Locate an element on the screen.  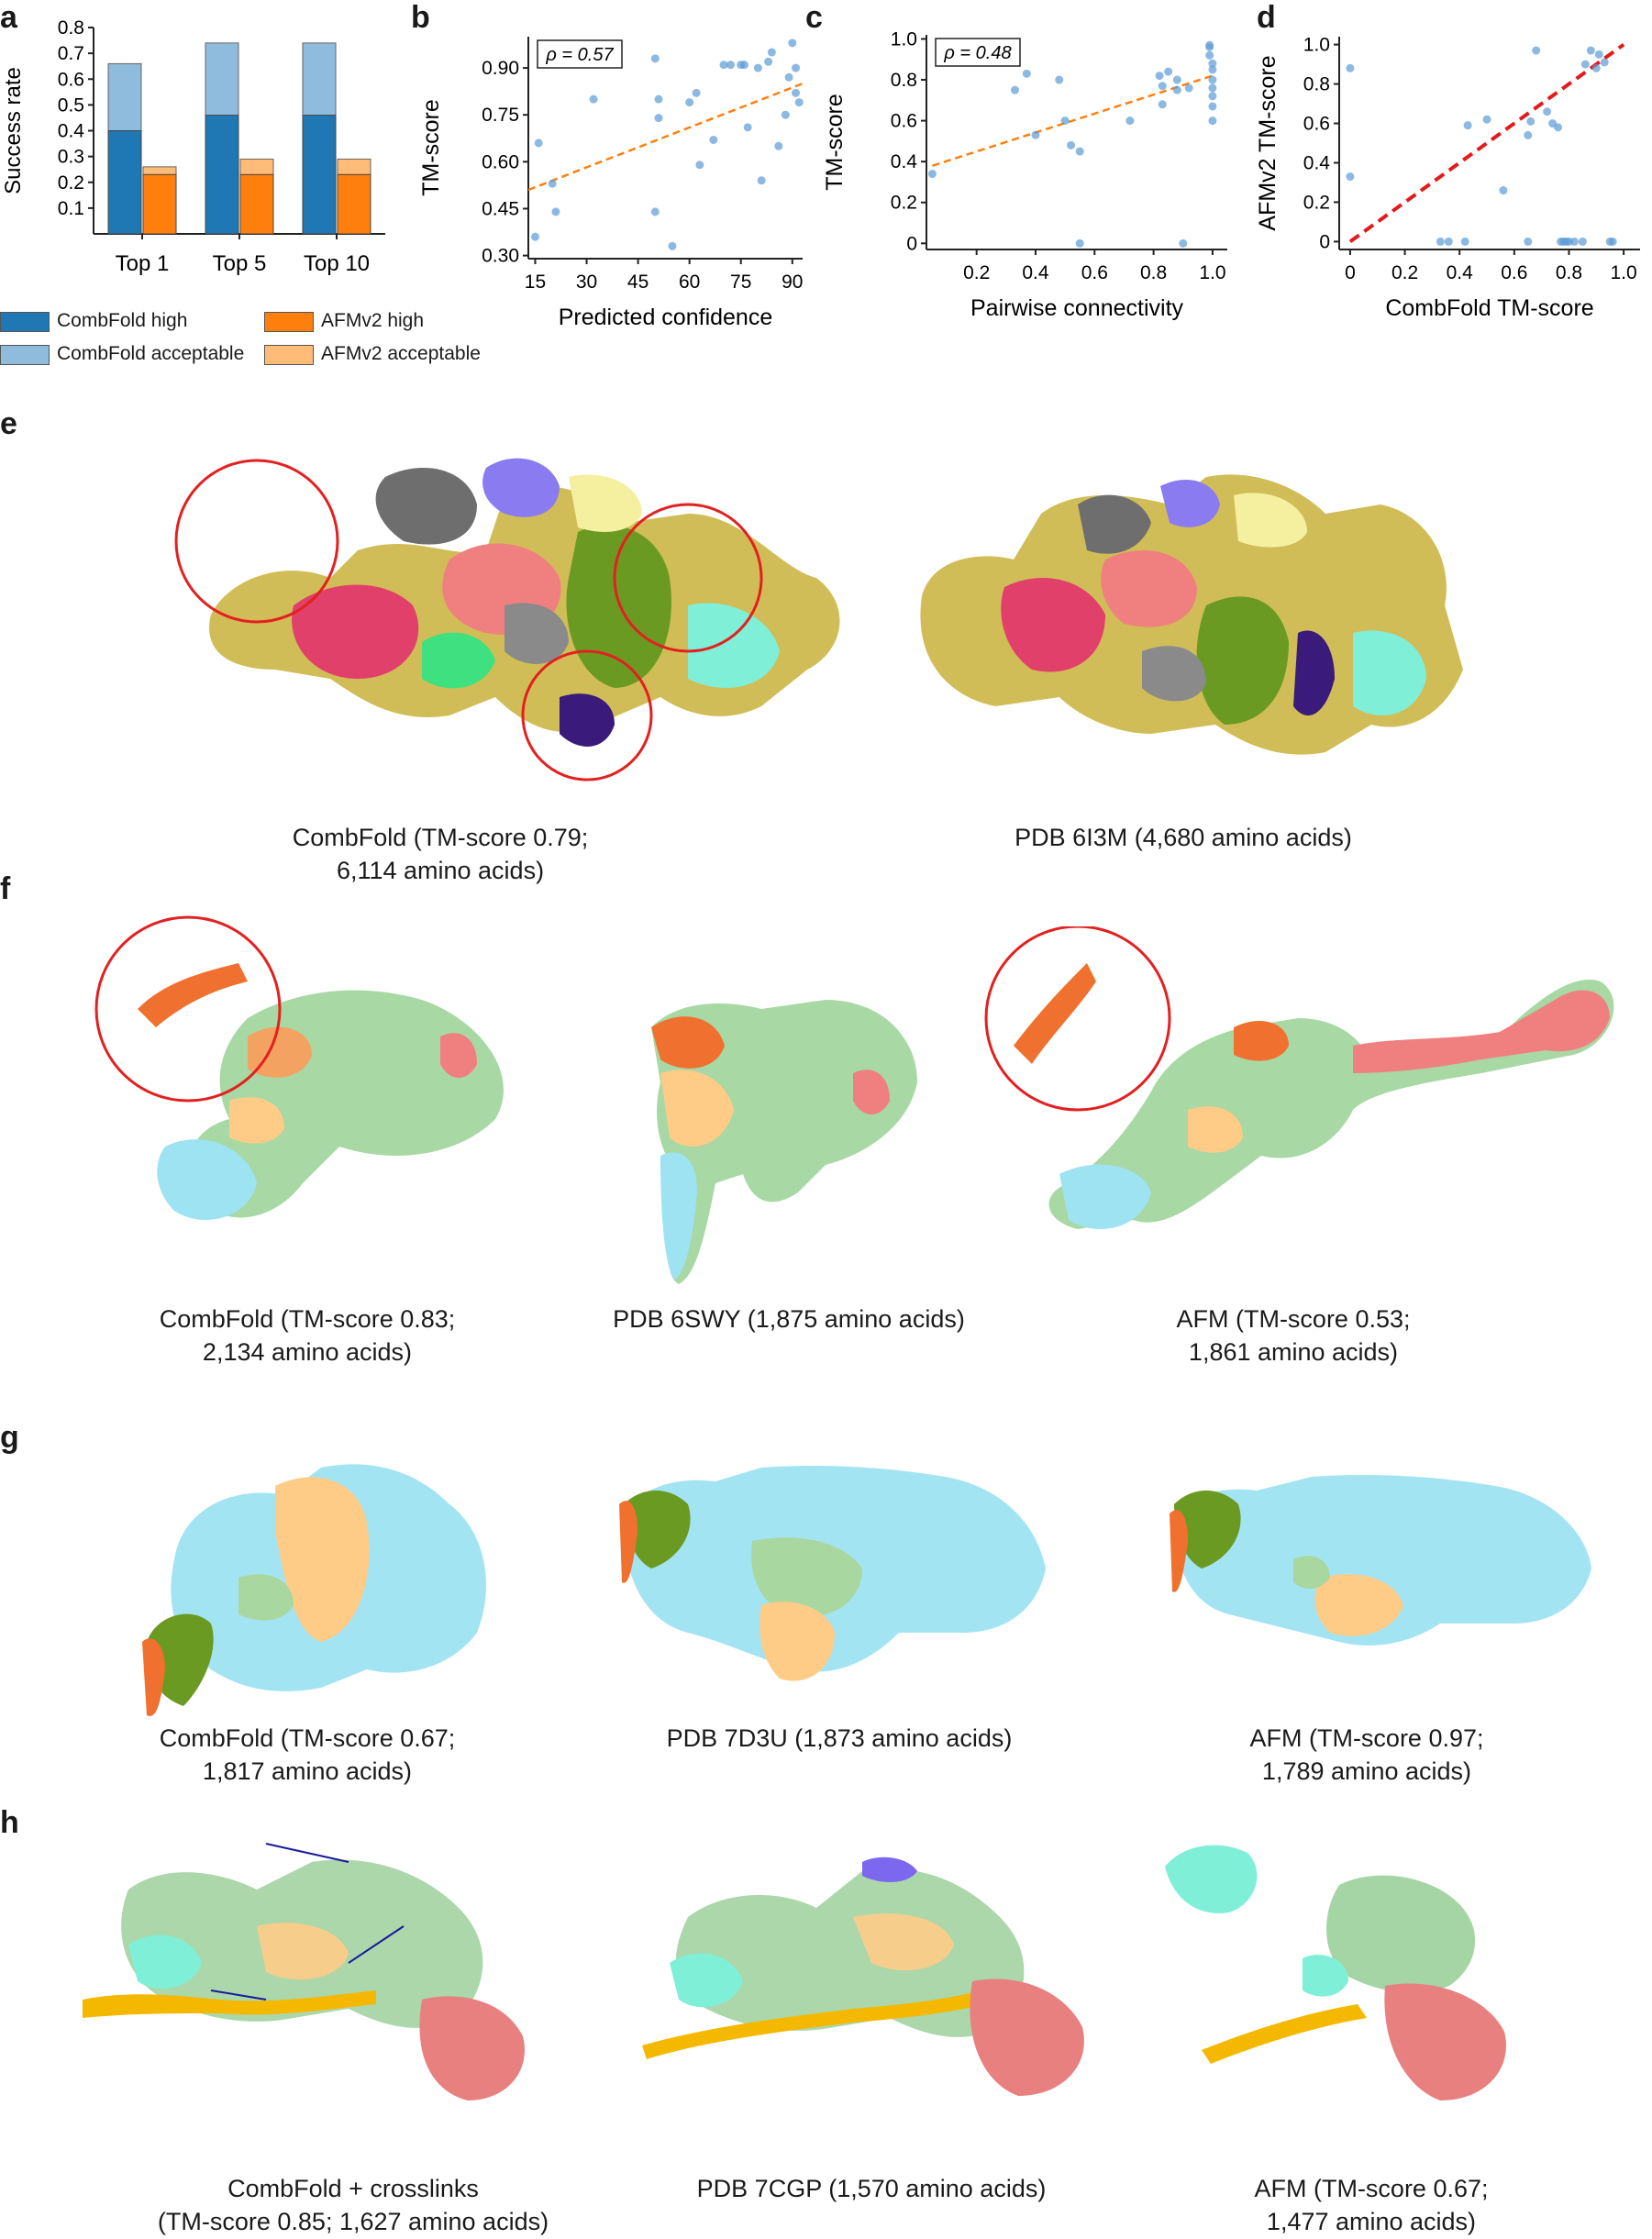
x-tick-label: 0.8 is located at coordinates (1153, 272).